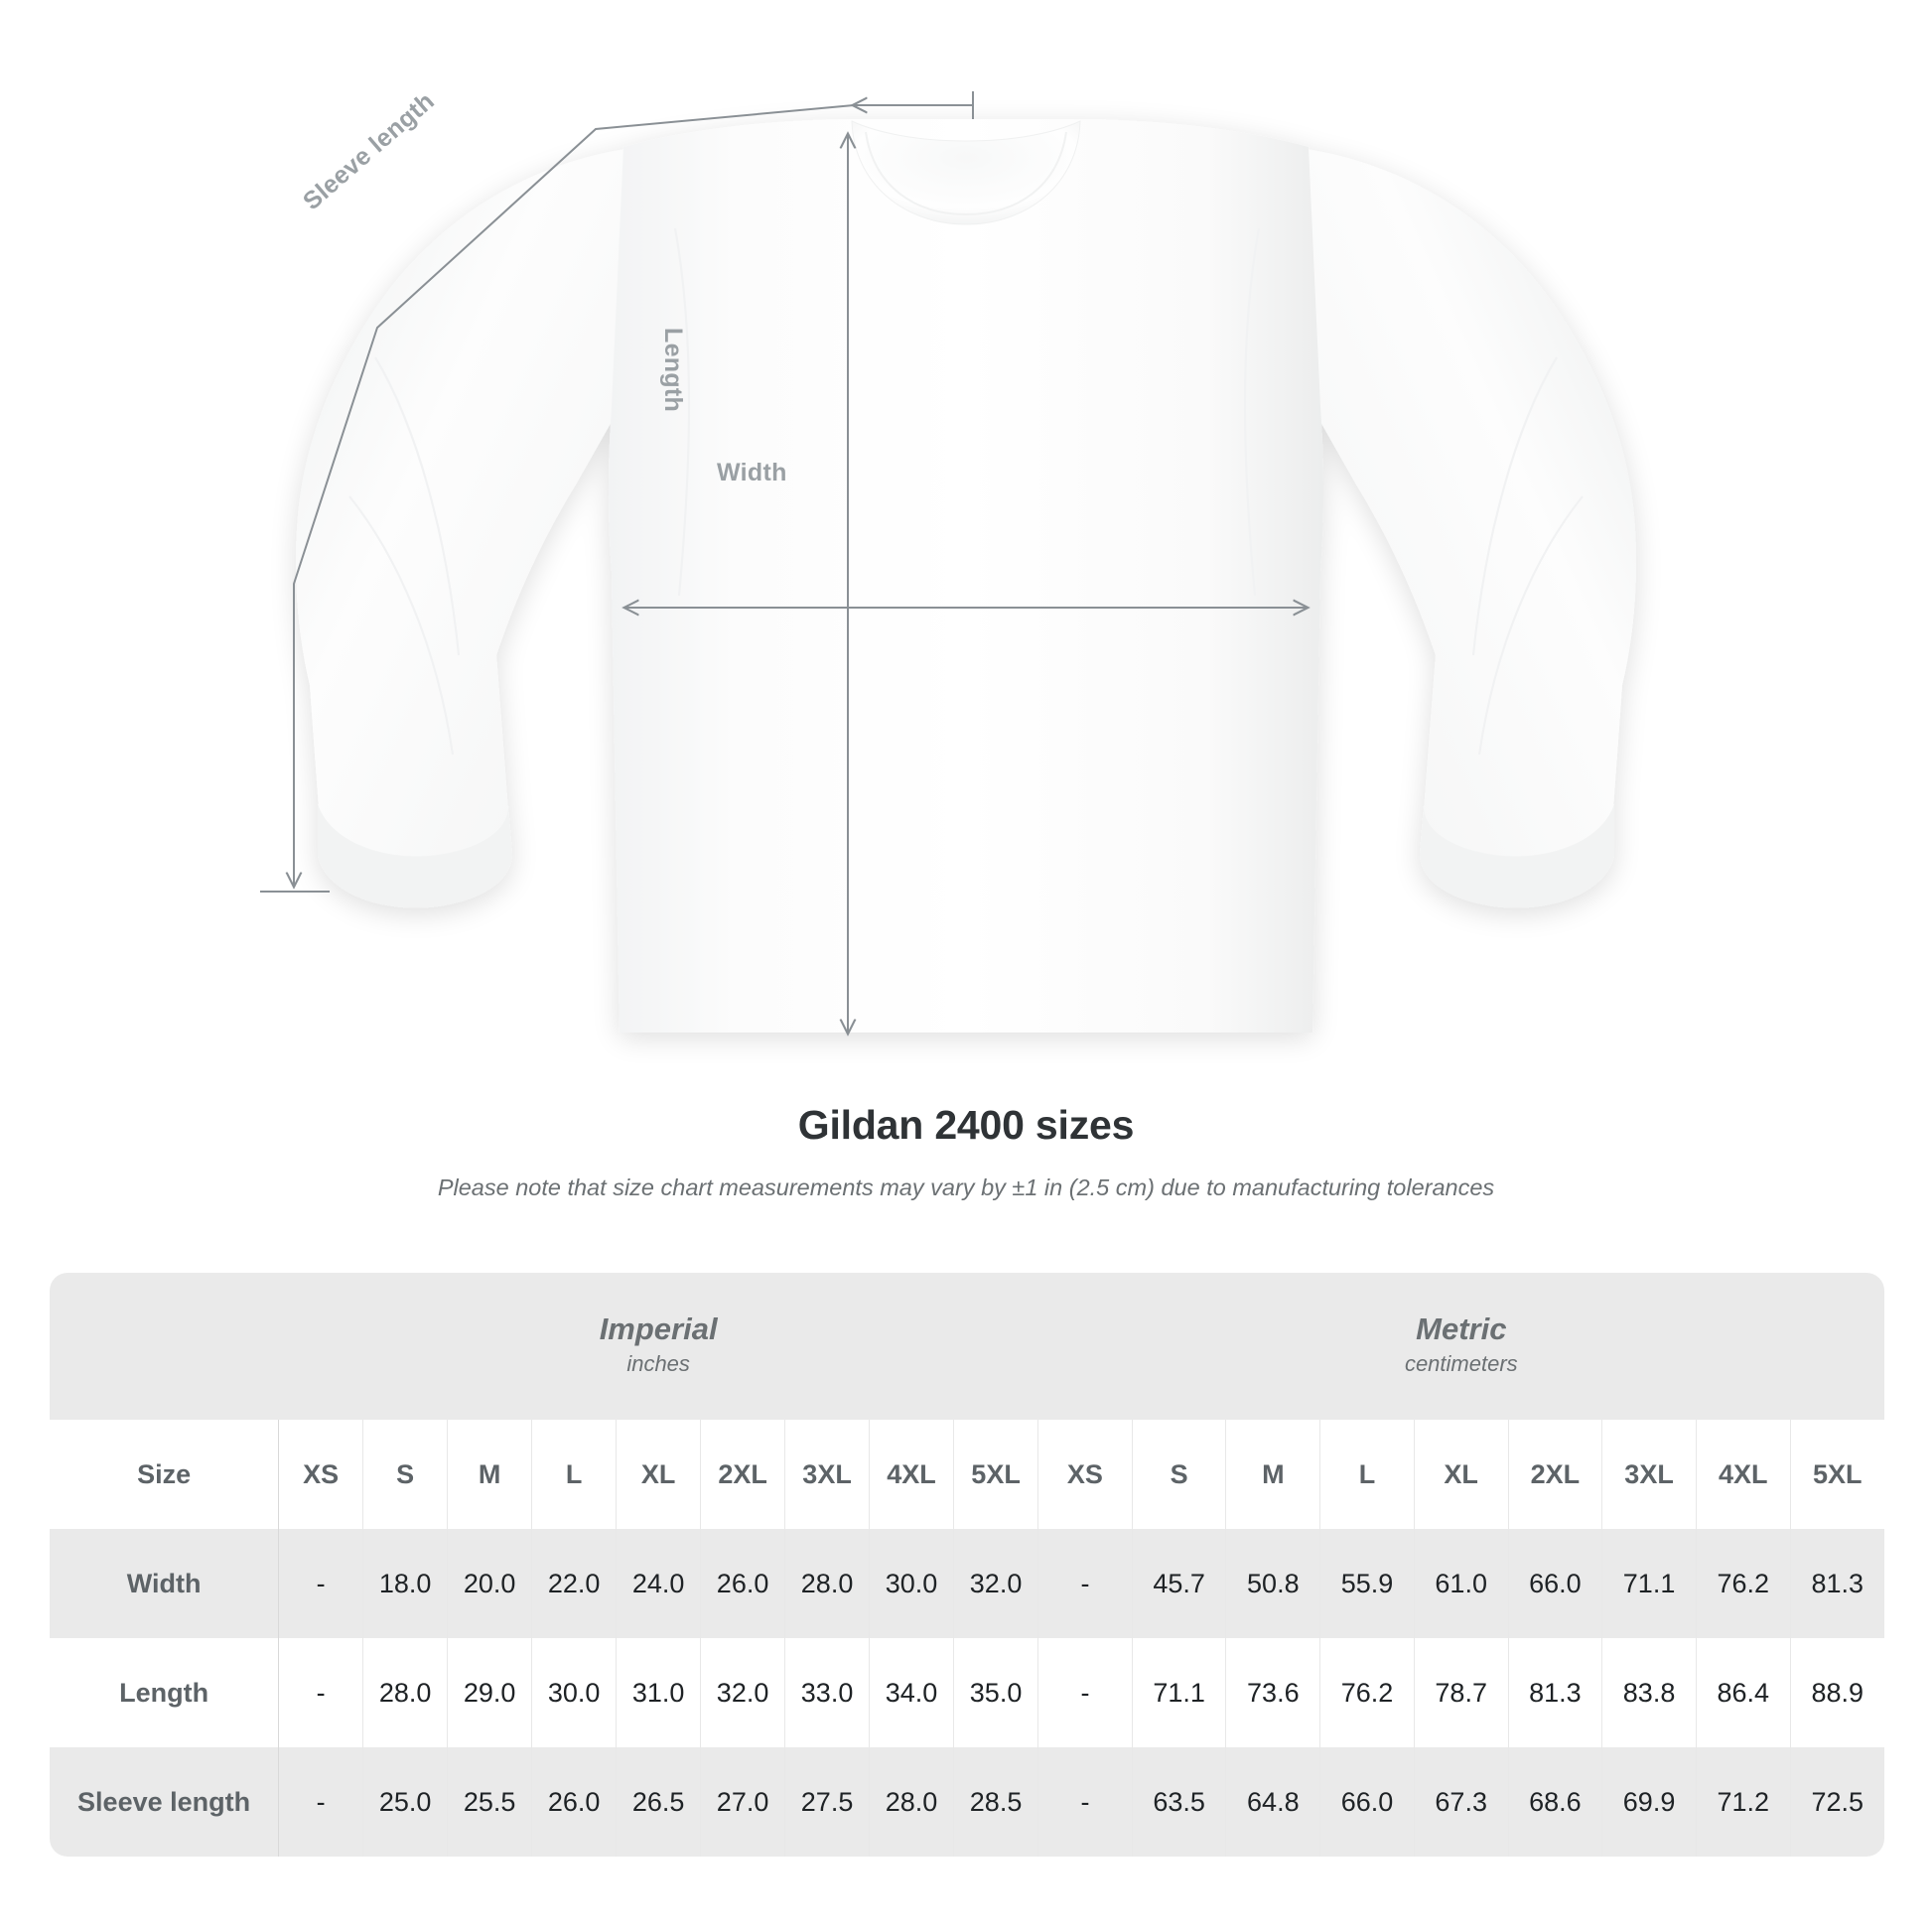  I want to click on size-header-imperial-4xl: 4XL, so click(912, 1475).